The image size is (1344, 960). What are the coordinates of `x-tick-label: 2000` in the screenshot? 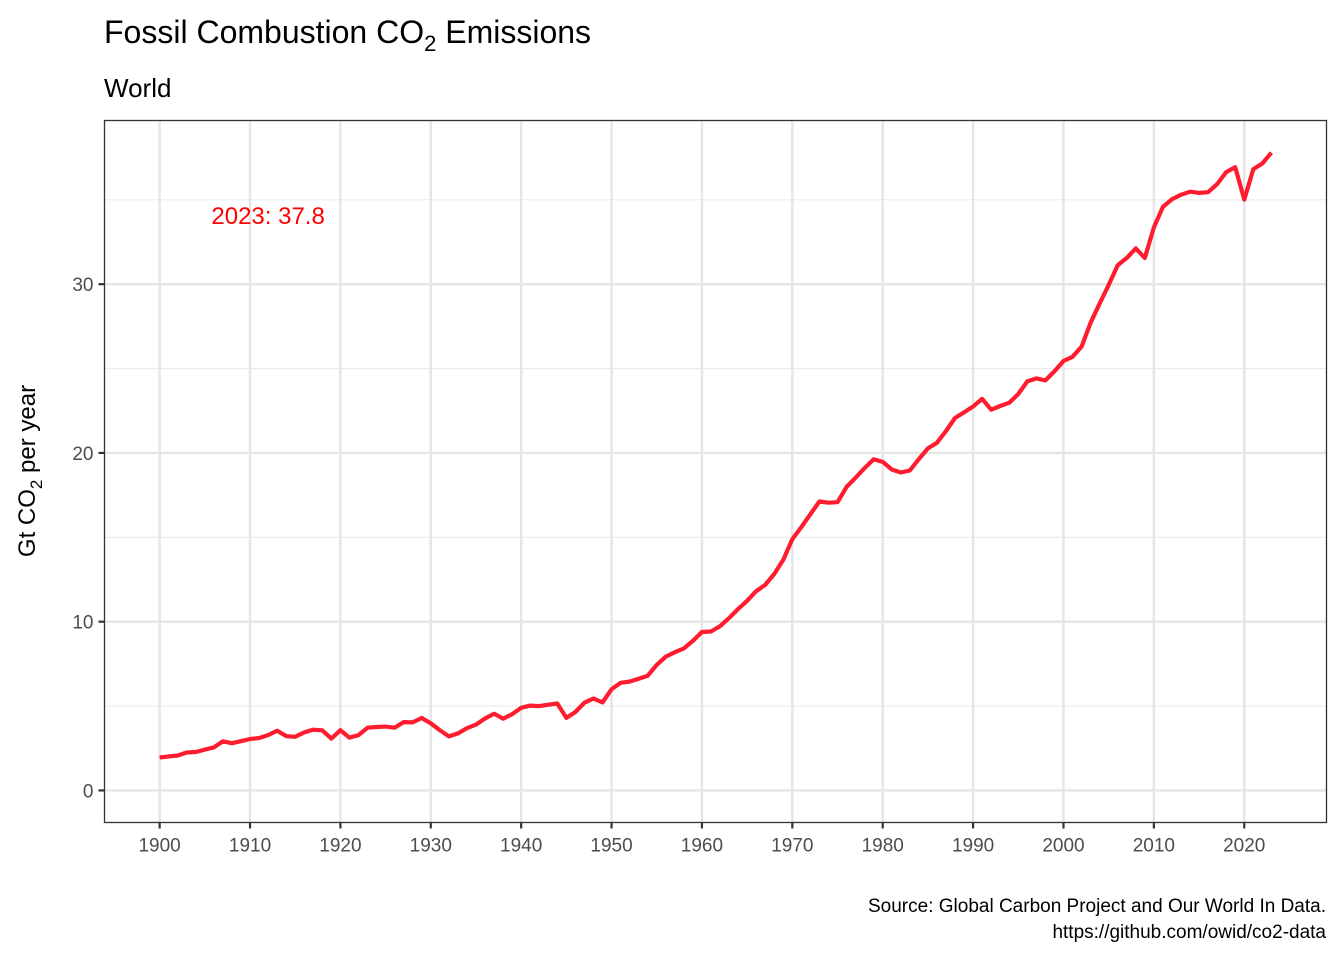 It's located at (1063, 846).